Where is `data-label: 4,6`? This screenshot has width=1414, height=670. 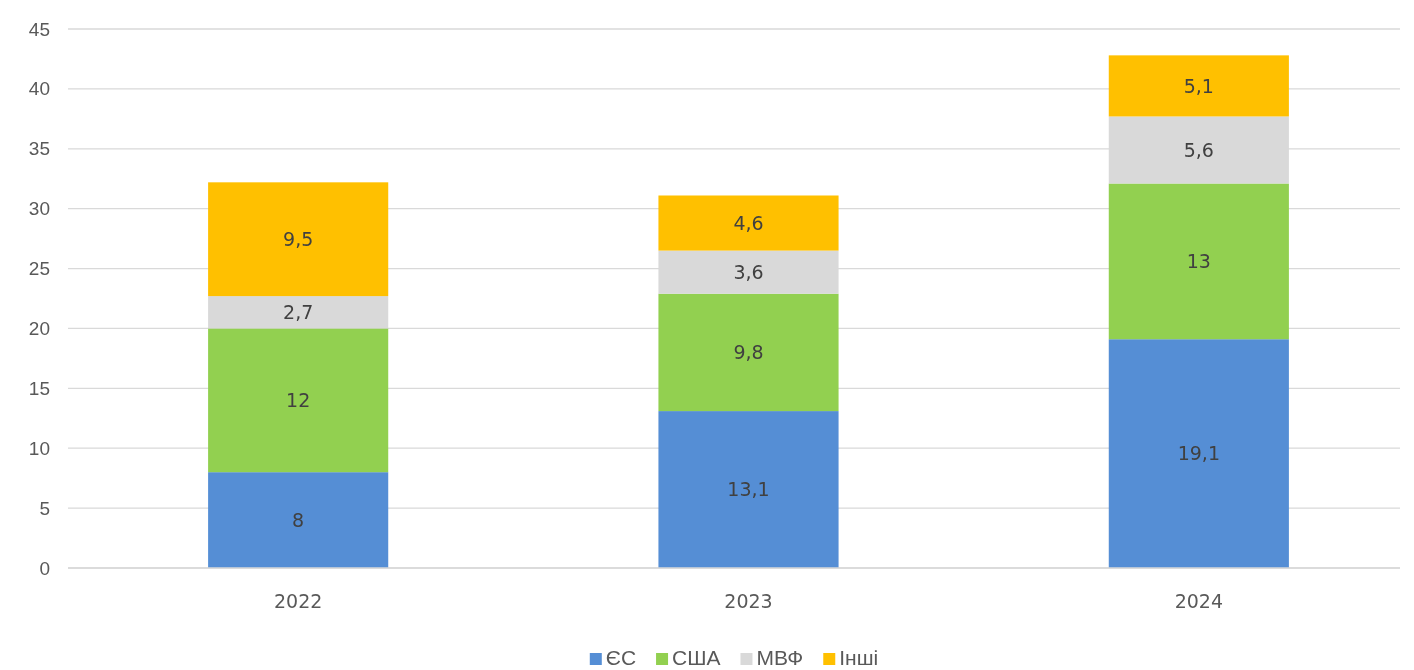 data-label: 4,6 is located at coordinates (748, 222).